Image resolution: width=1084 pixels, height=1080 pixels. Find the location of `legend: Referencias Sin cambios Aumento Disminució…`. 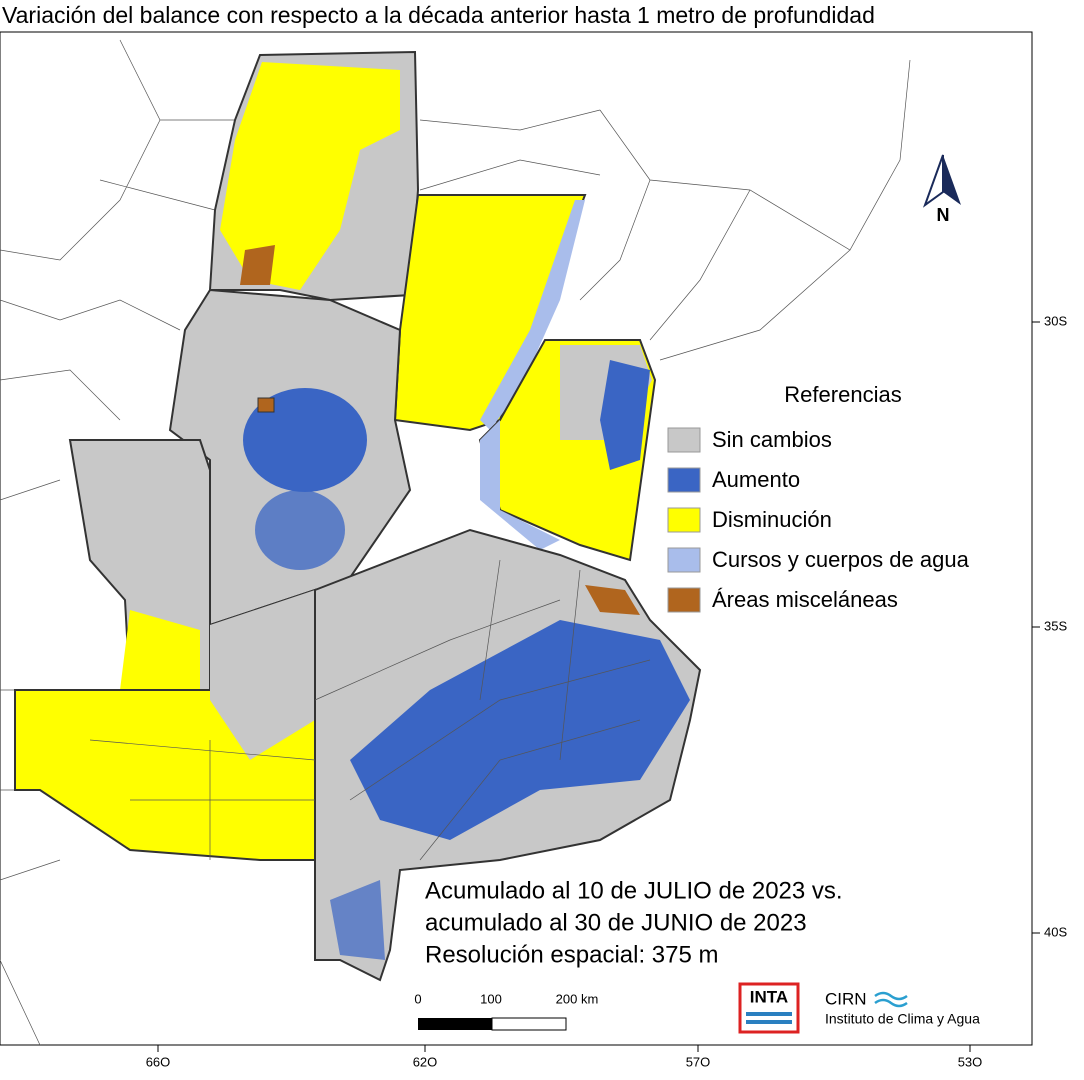

legend: Referencias Sin cambios Aumento Disminució… is located at coordinates (818, 497).